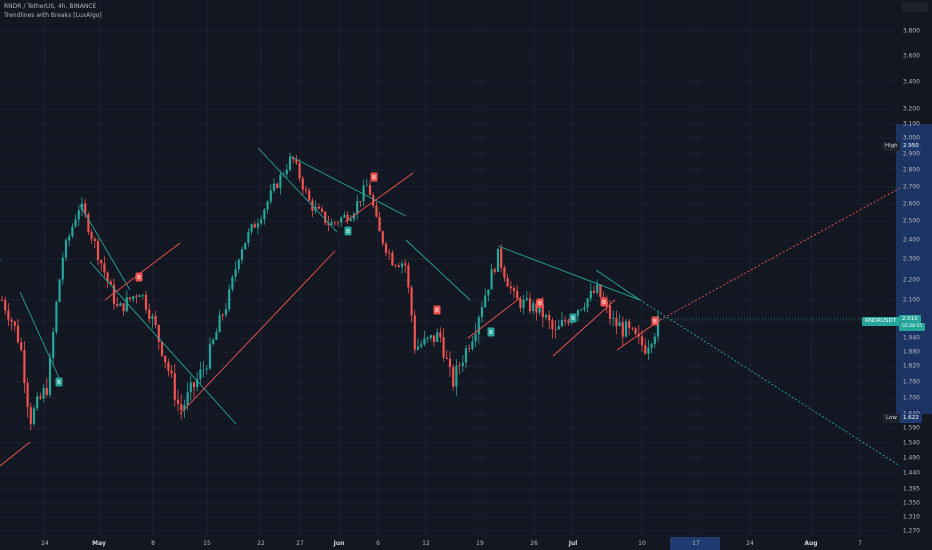  I want to click on break-label-text-2: B, so click(348, 232).